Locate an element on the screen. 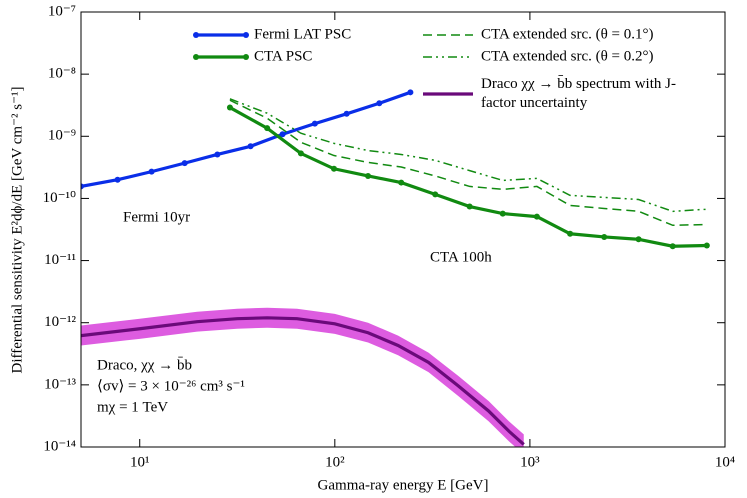  legend-label: CTA extended src. (θ = 0.2°) is located at coordinates (567, 56).